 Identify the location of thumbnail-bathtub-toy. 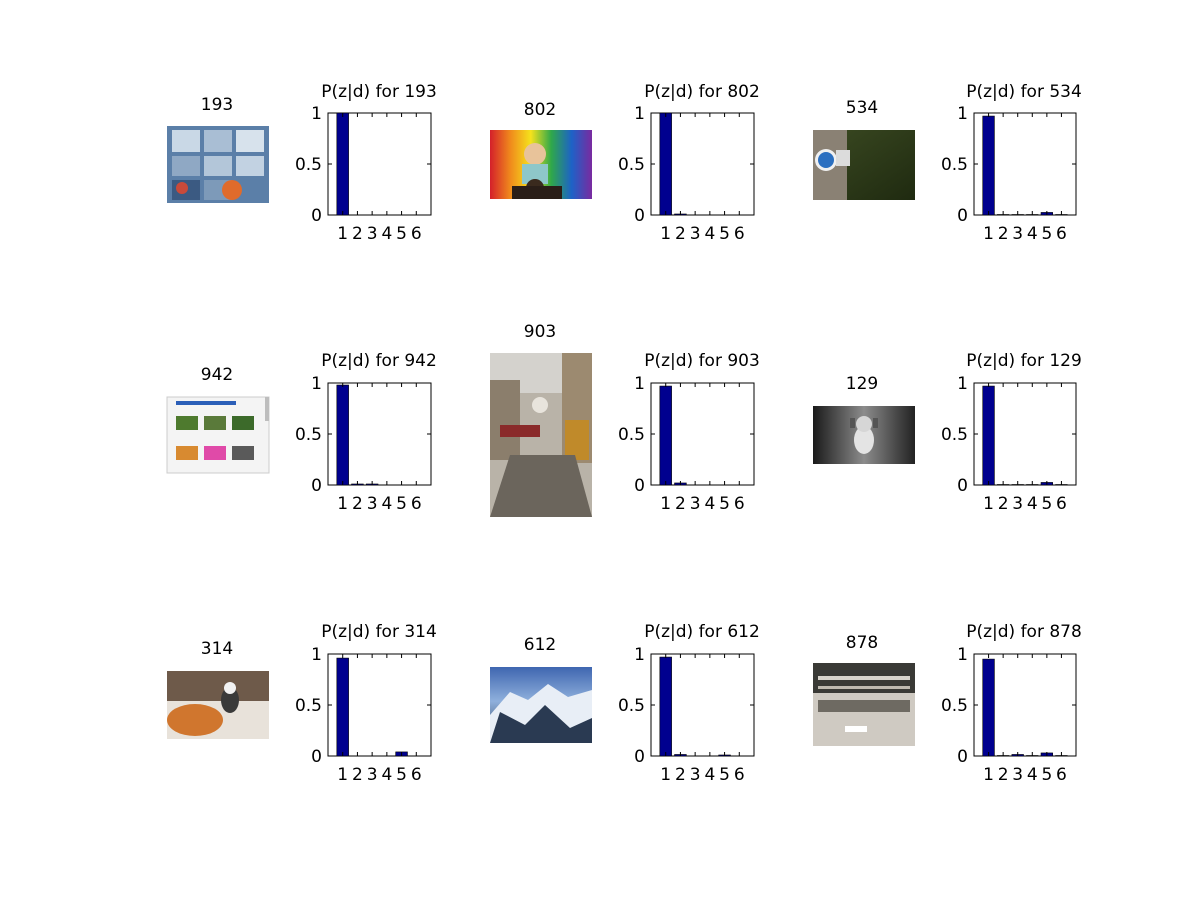
(218, 705).